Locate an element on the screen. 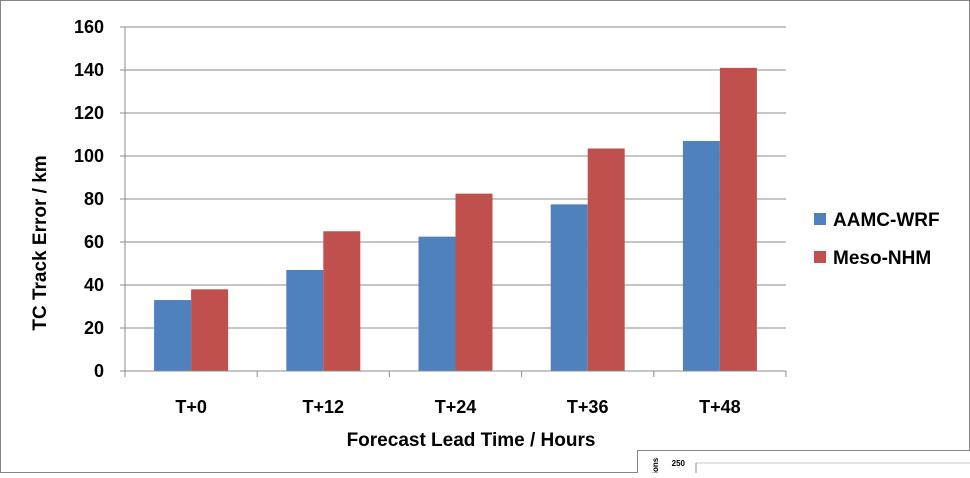 This screenshot has height=478, width=970. legend-label: Meso-NHM is located at coordinates (882, 258).